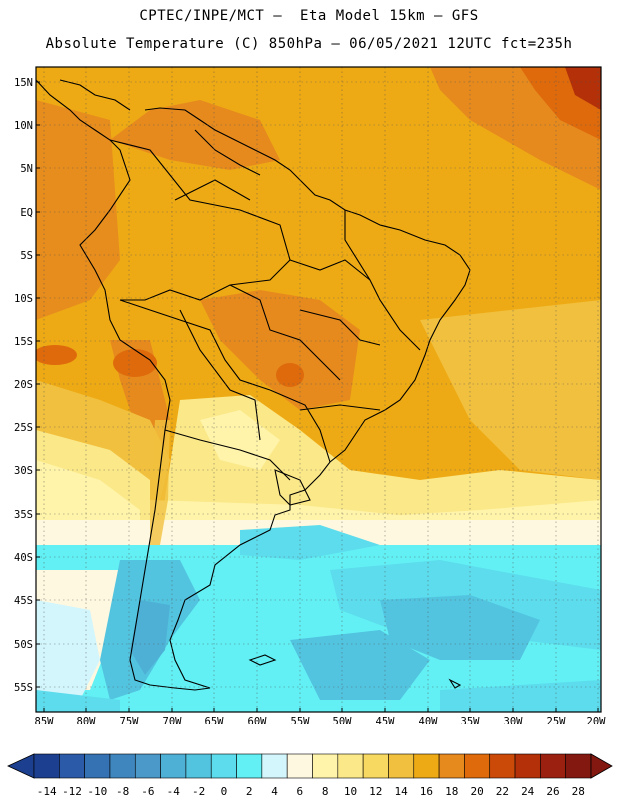 This screenshot has height=800, width=618. Describe the element at coordinates (198, 791) in the screenshot. I see `colorbar-tick-label: -2` at that location.